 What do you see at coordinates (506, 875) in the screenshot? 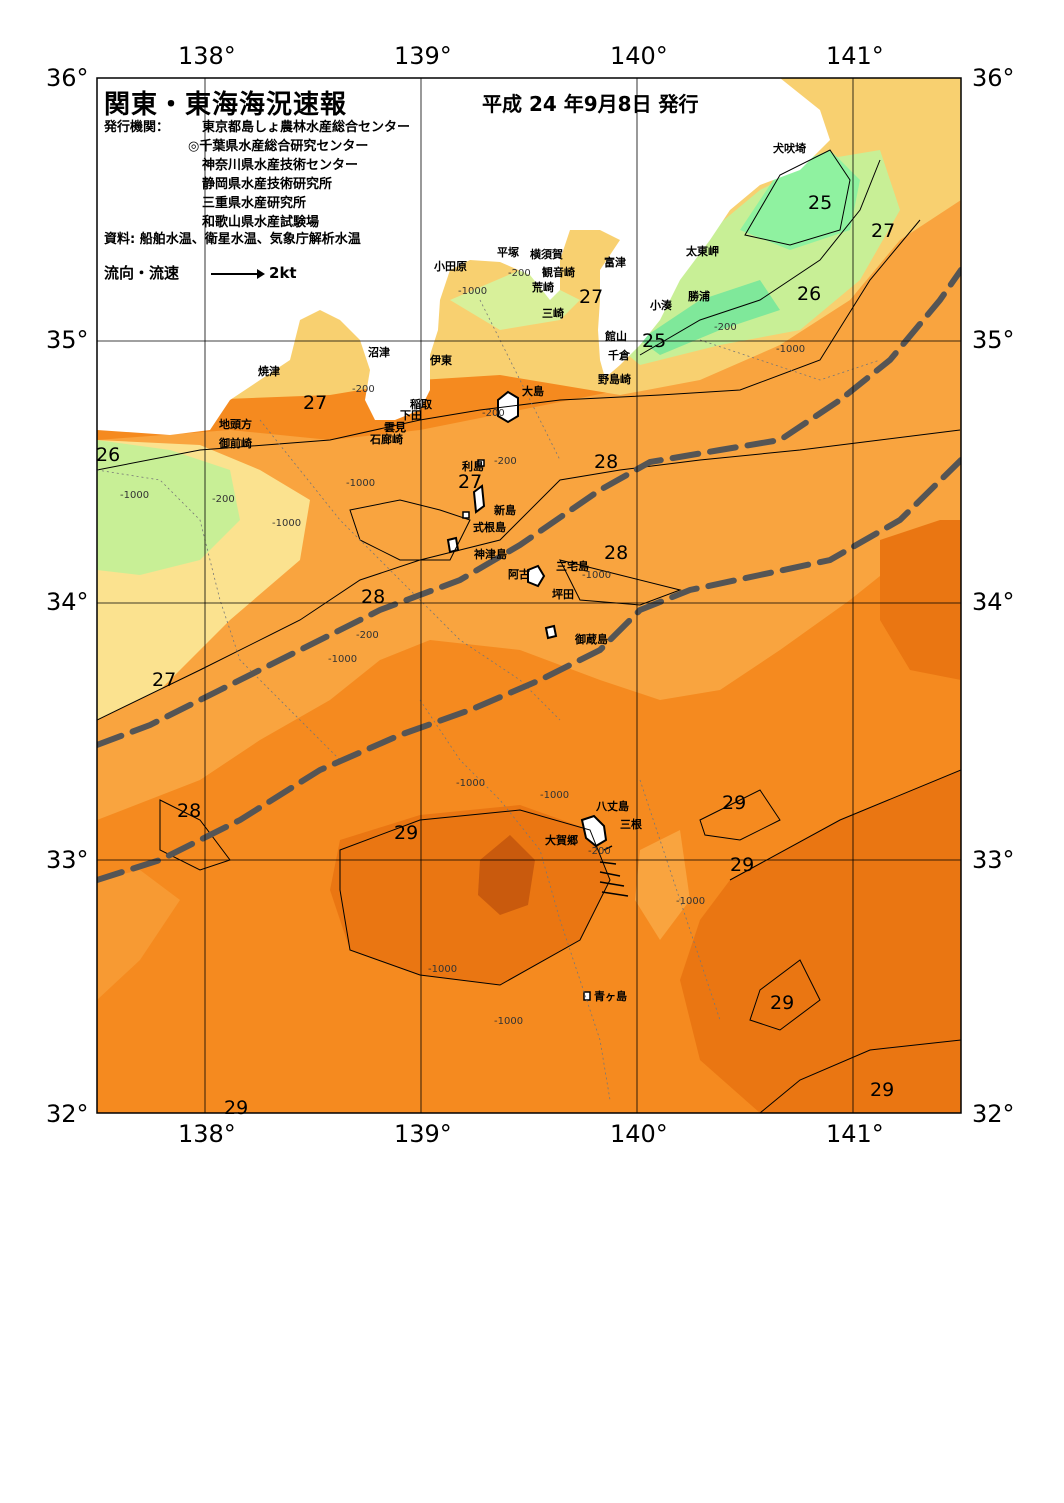
I see `sea-30-core` at bounding box center [506, 875].